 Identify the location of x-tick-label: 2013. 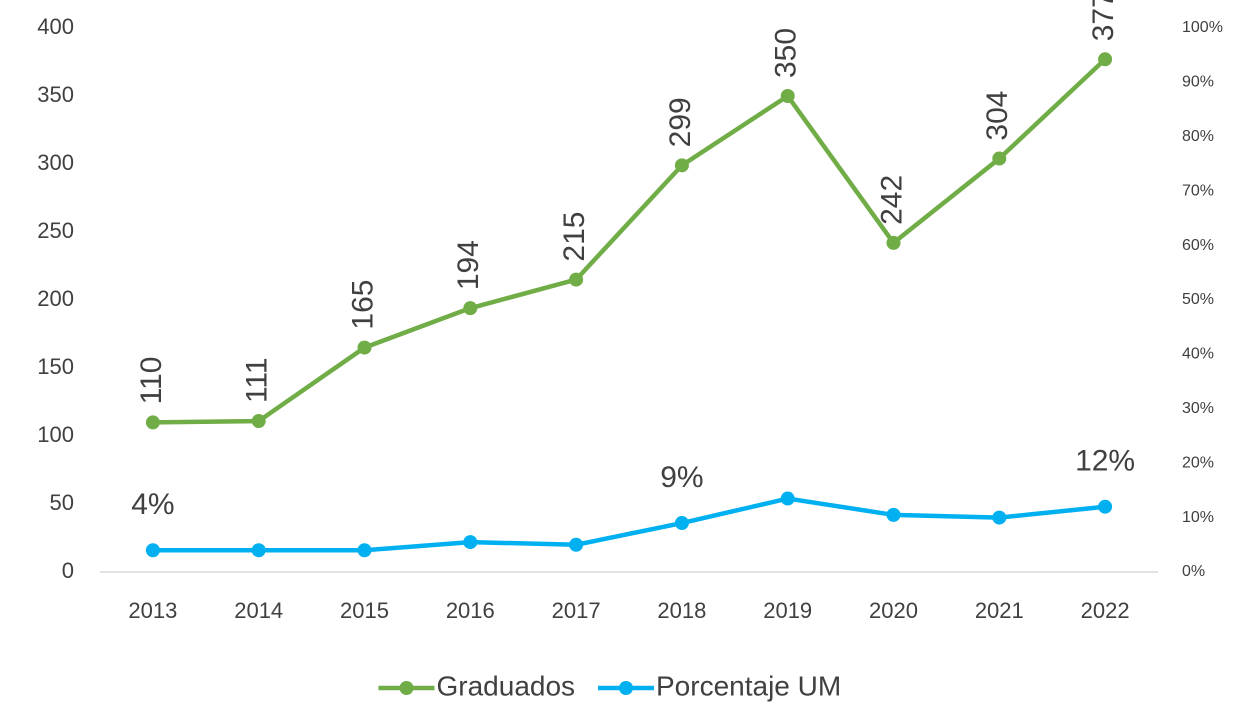
(152, 610).